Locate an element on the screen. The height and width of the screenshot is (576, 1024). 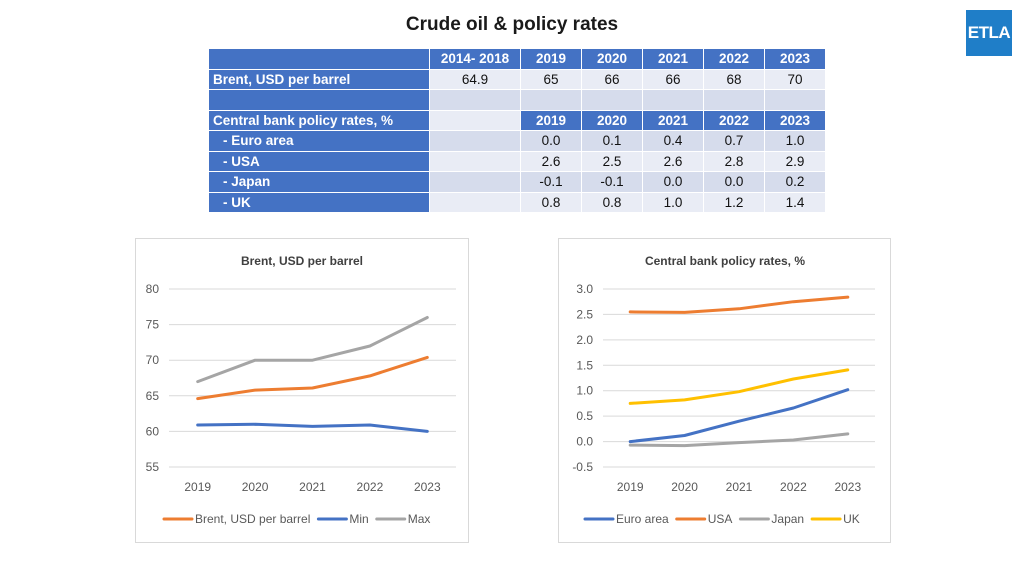
table-row: - Japan -0.1 -0.1 0.0 0.0 0.2 is located at coordinates (517, 182).